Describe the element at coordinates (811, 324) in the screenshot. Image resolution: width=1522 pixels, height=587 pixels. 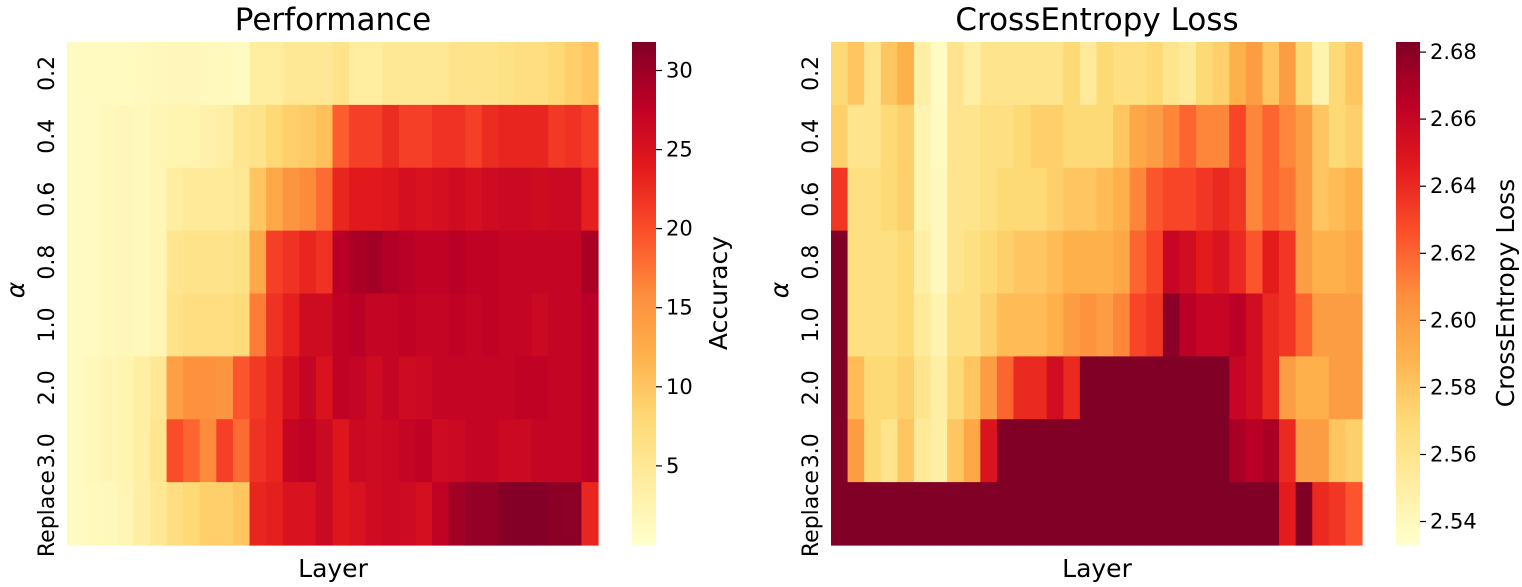
I see `crossentropy-y-tick-label: 1.0` at that location.